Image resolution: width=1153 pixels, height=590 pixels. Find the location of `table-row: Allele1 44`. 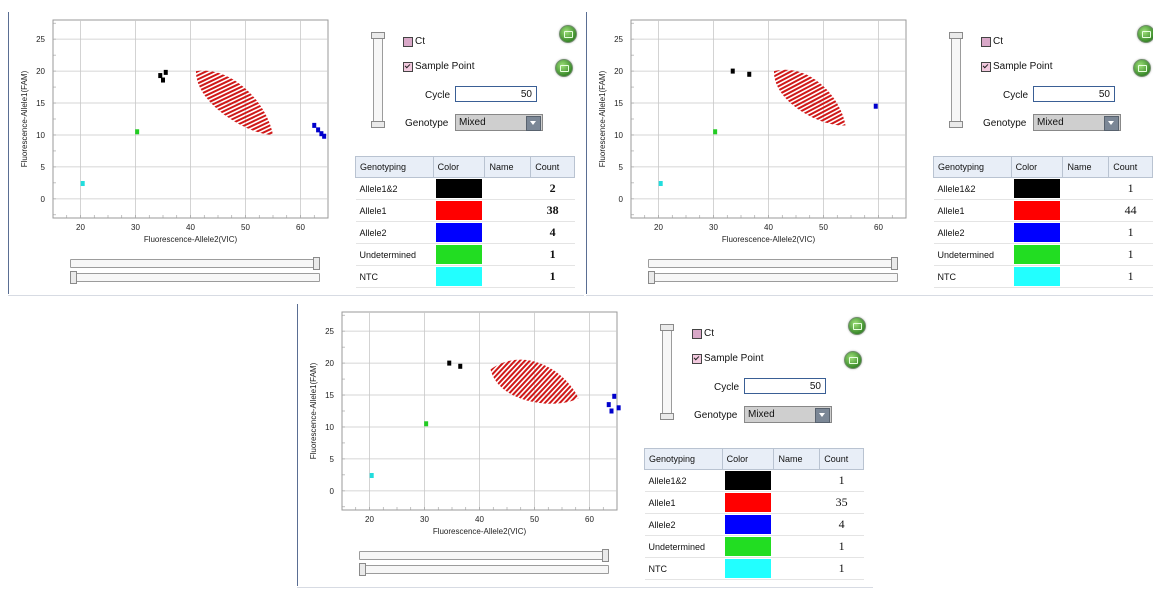

table-row: Allele1 44 is located at coordinates (1043, 210).